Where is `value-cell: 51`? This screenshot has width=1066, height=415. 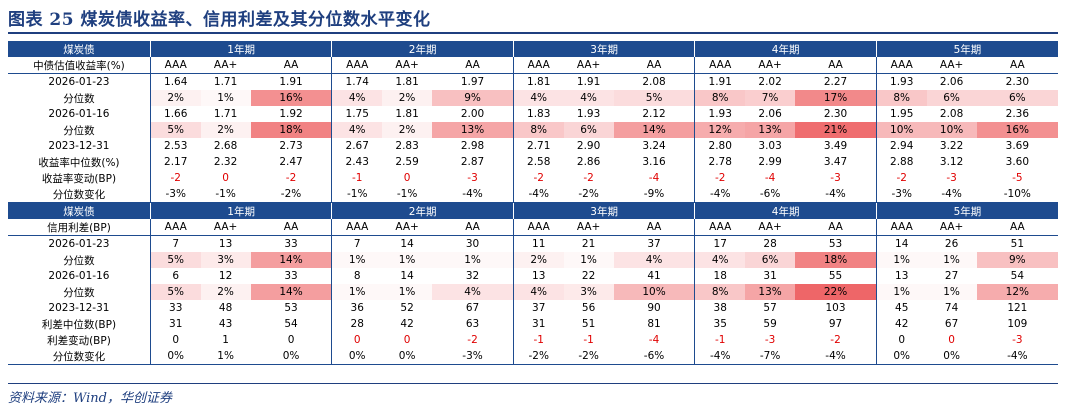 value-cell: 51 is located at coordinates (588, 324).